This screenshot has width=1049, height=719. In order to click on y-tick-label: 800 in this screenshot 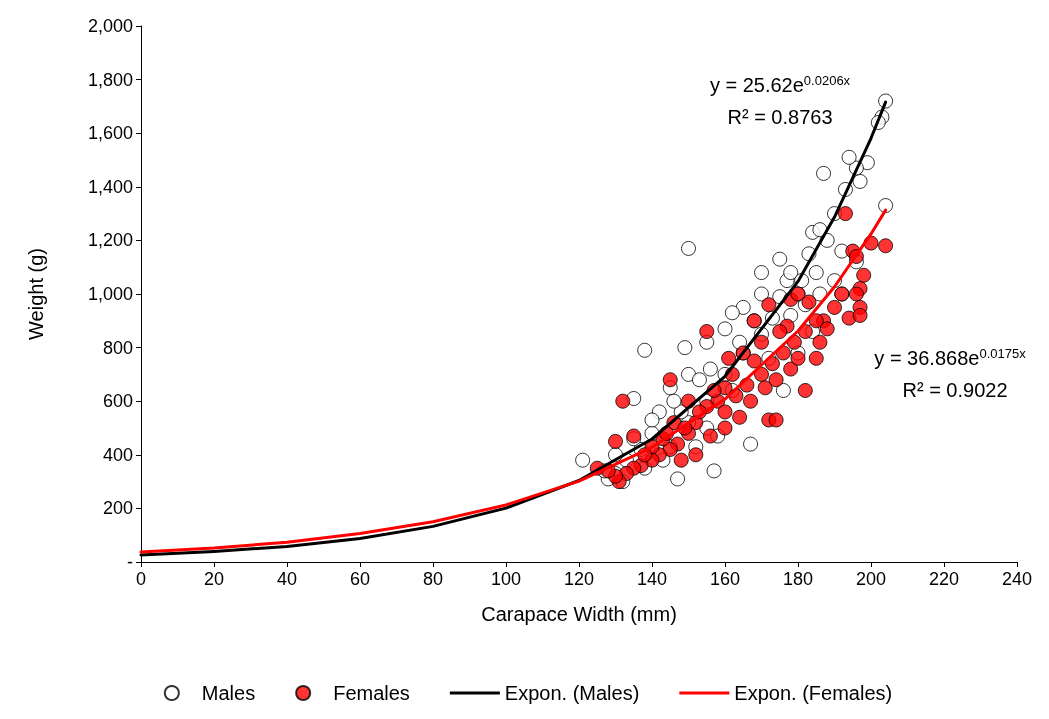, I will do `click(117, 347)`.